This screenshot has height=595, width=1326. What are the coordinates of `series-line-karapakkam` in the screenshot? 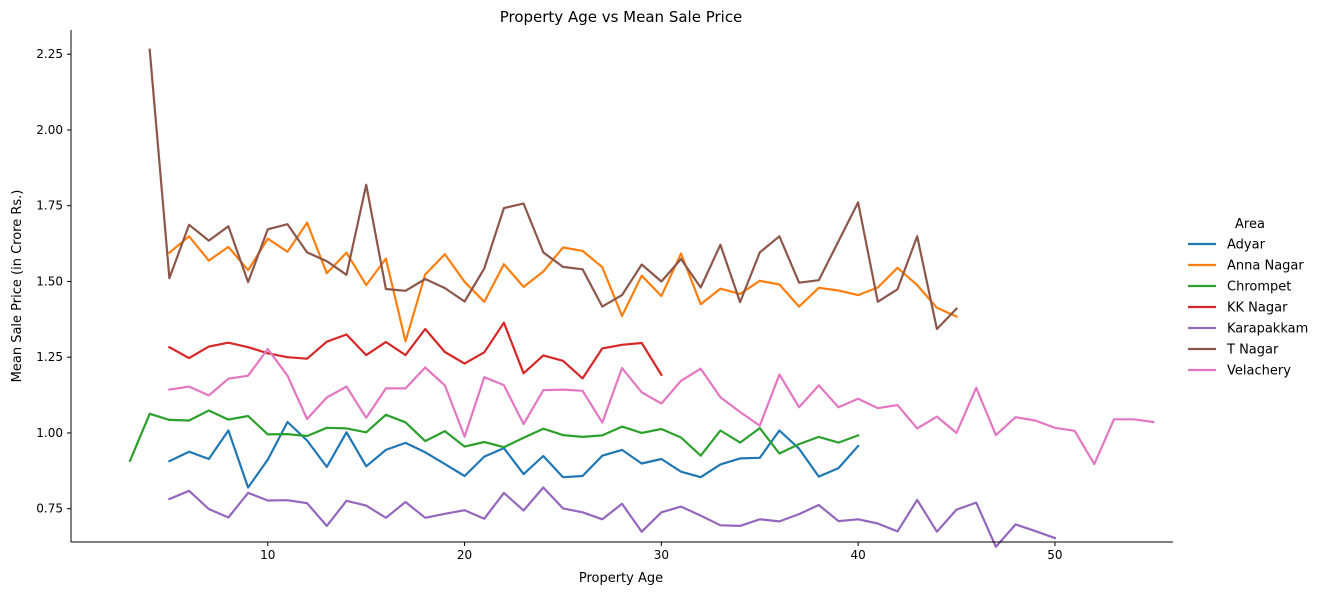 It's located at (612, 517).